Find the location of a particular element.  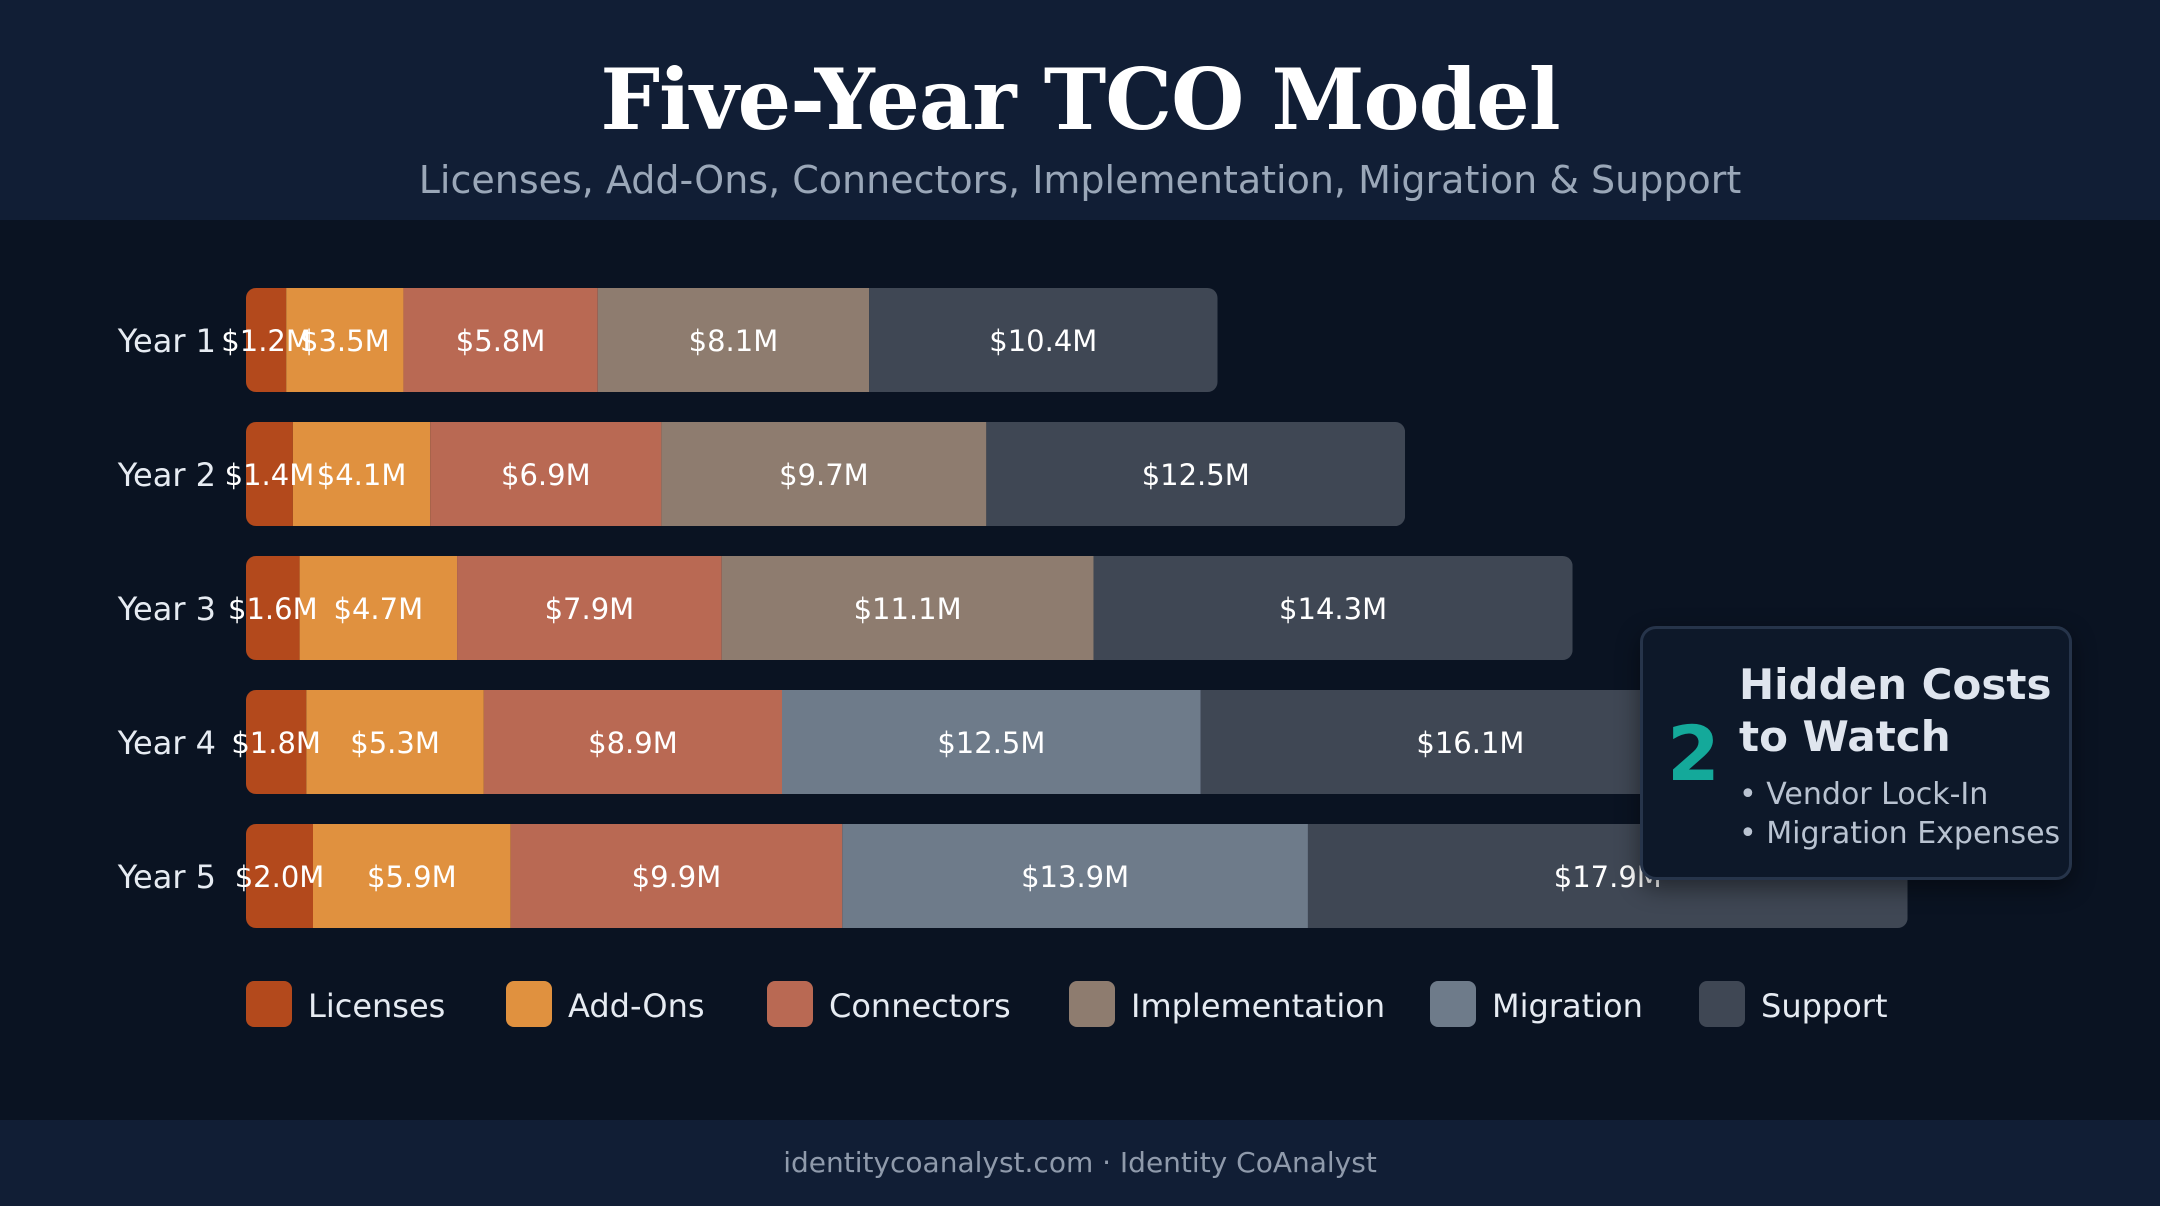

data-label-year-1-add-ons: $3.5M is located at coordinates (345, 341).